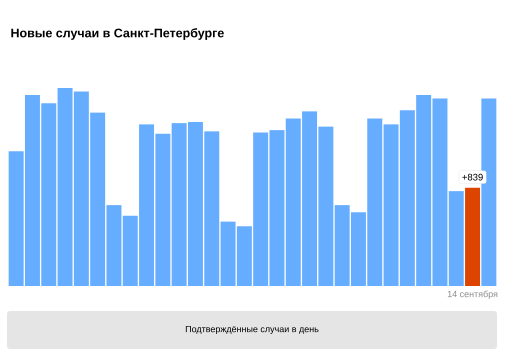 This screenshot has width=506, height=358. I want to click on data-label: +839, so click(472, 177).